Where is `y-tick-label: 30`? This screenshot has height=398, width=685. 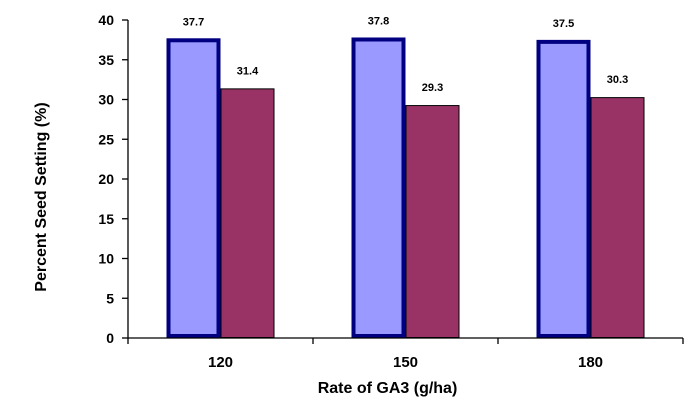 y-tick-label: 30 is located at coordinates (106, 100).